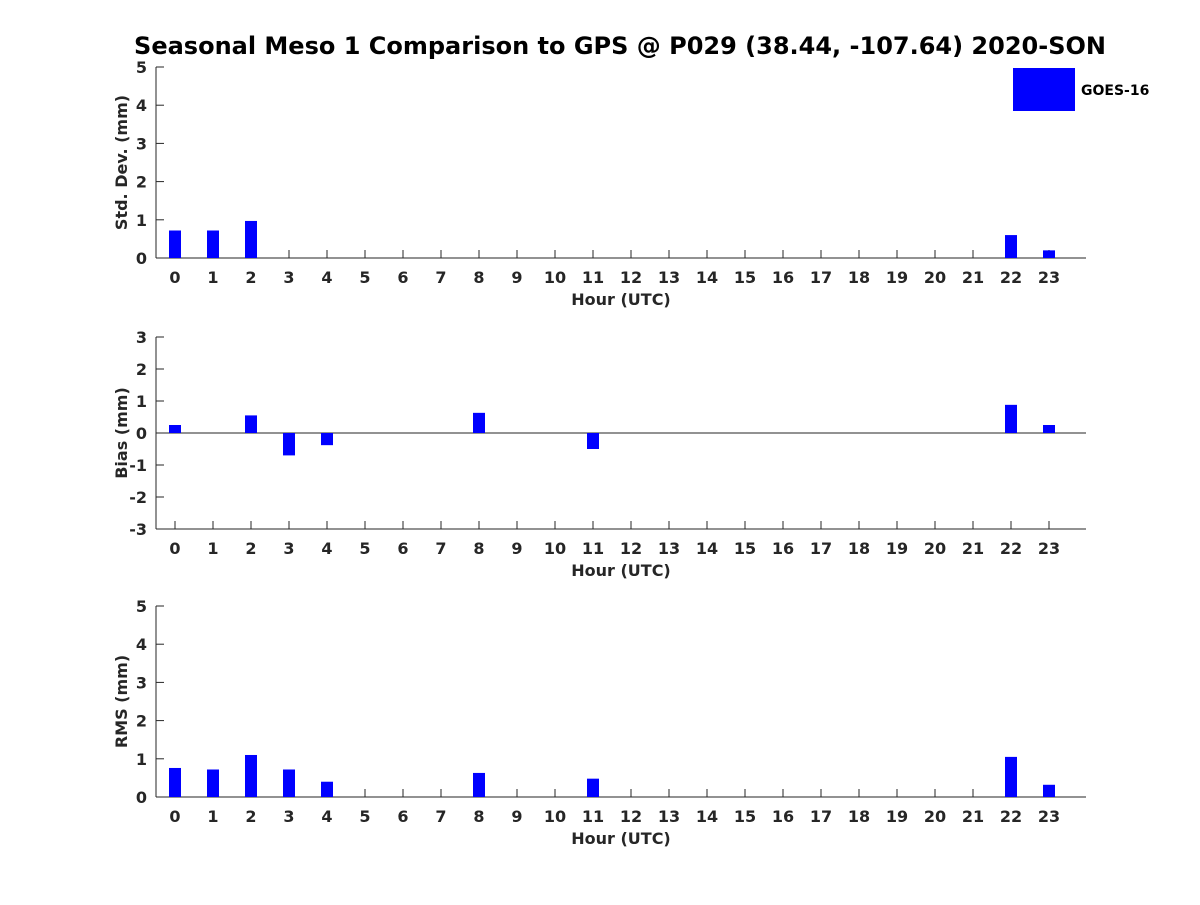 The width and height of the screenshot is (1200, 905). What do you see at coordinates (1044, 89) in the screenshot?
I see `legend-swatch` at bounding box center [1044, 89].